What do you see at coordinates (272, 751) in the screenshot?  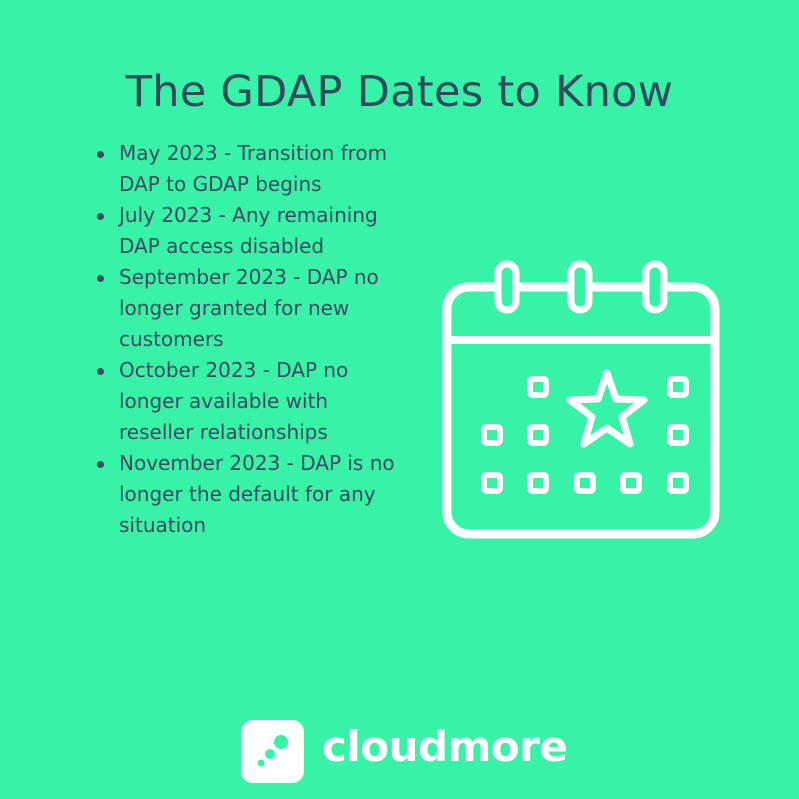 I see `cloudmore-logo-icon` at bounding box center [272, 751].